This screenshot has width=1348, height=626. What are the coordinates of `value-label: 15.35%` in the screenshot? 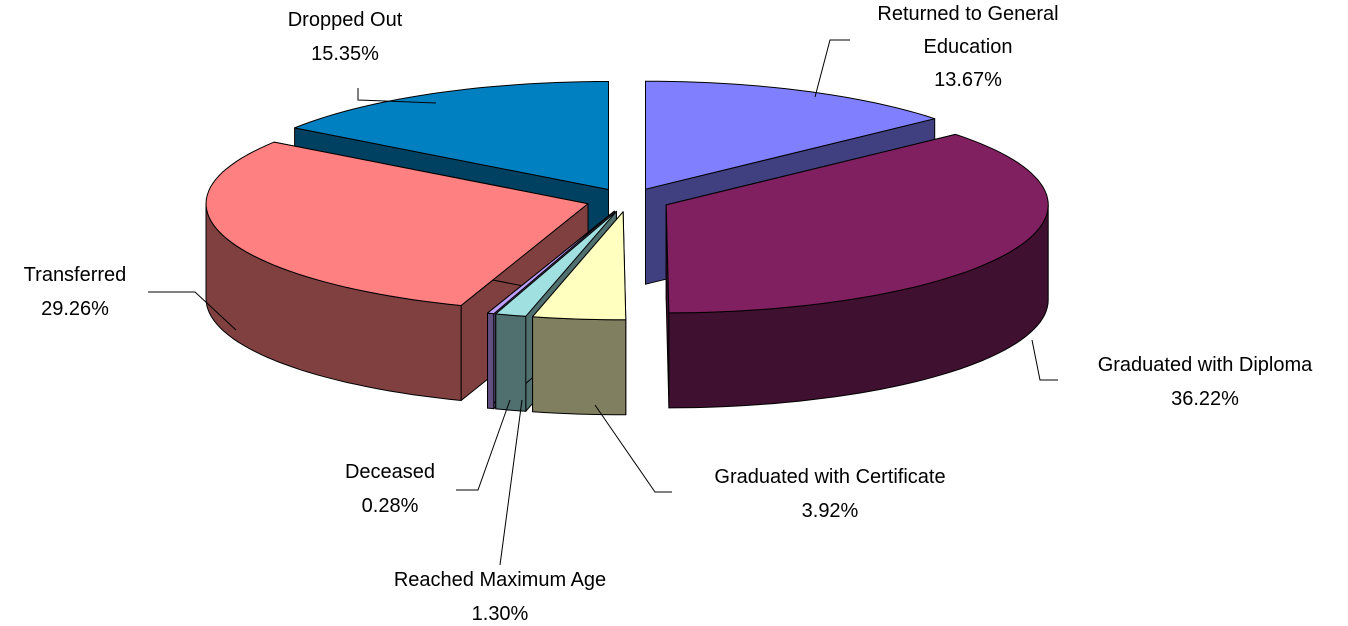 It's located at (345, 54).